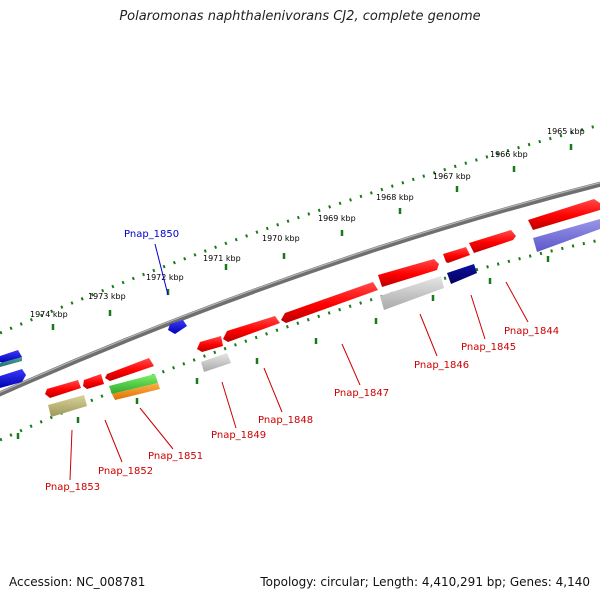 Image resolution: width=600 pixels, height=600 pixels. I want to click on gene-label-pnap-1849: Pnap_1849, so click(238, 435).